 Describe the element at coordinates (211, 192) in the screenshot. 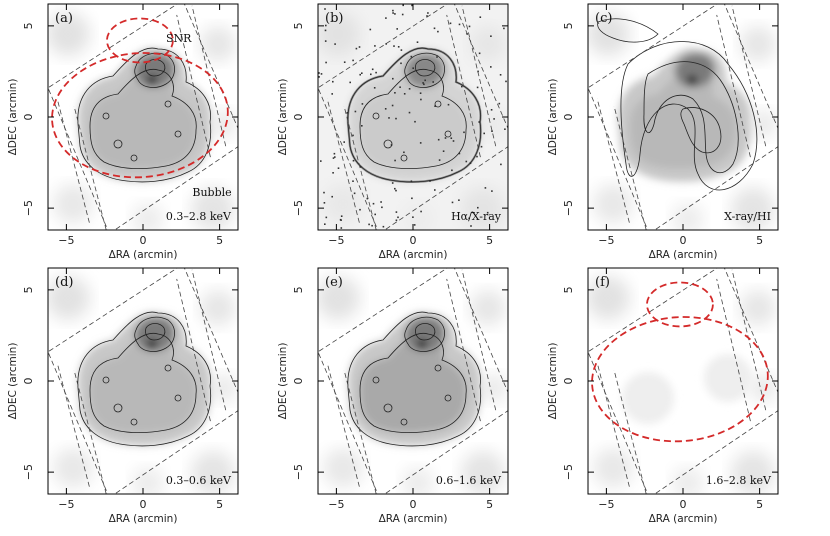

I see `bubble-label: Bubble` at that location.